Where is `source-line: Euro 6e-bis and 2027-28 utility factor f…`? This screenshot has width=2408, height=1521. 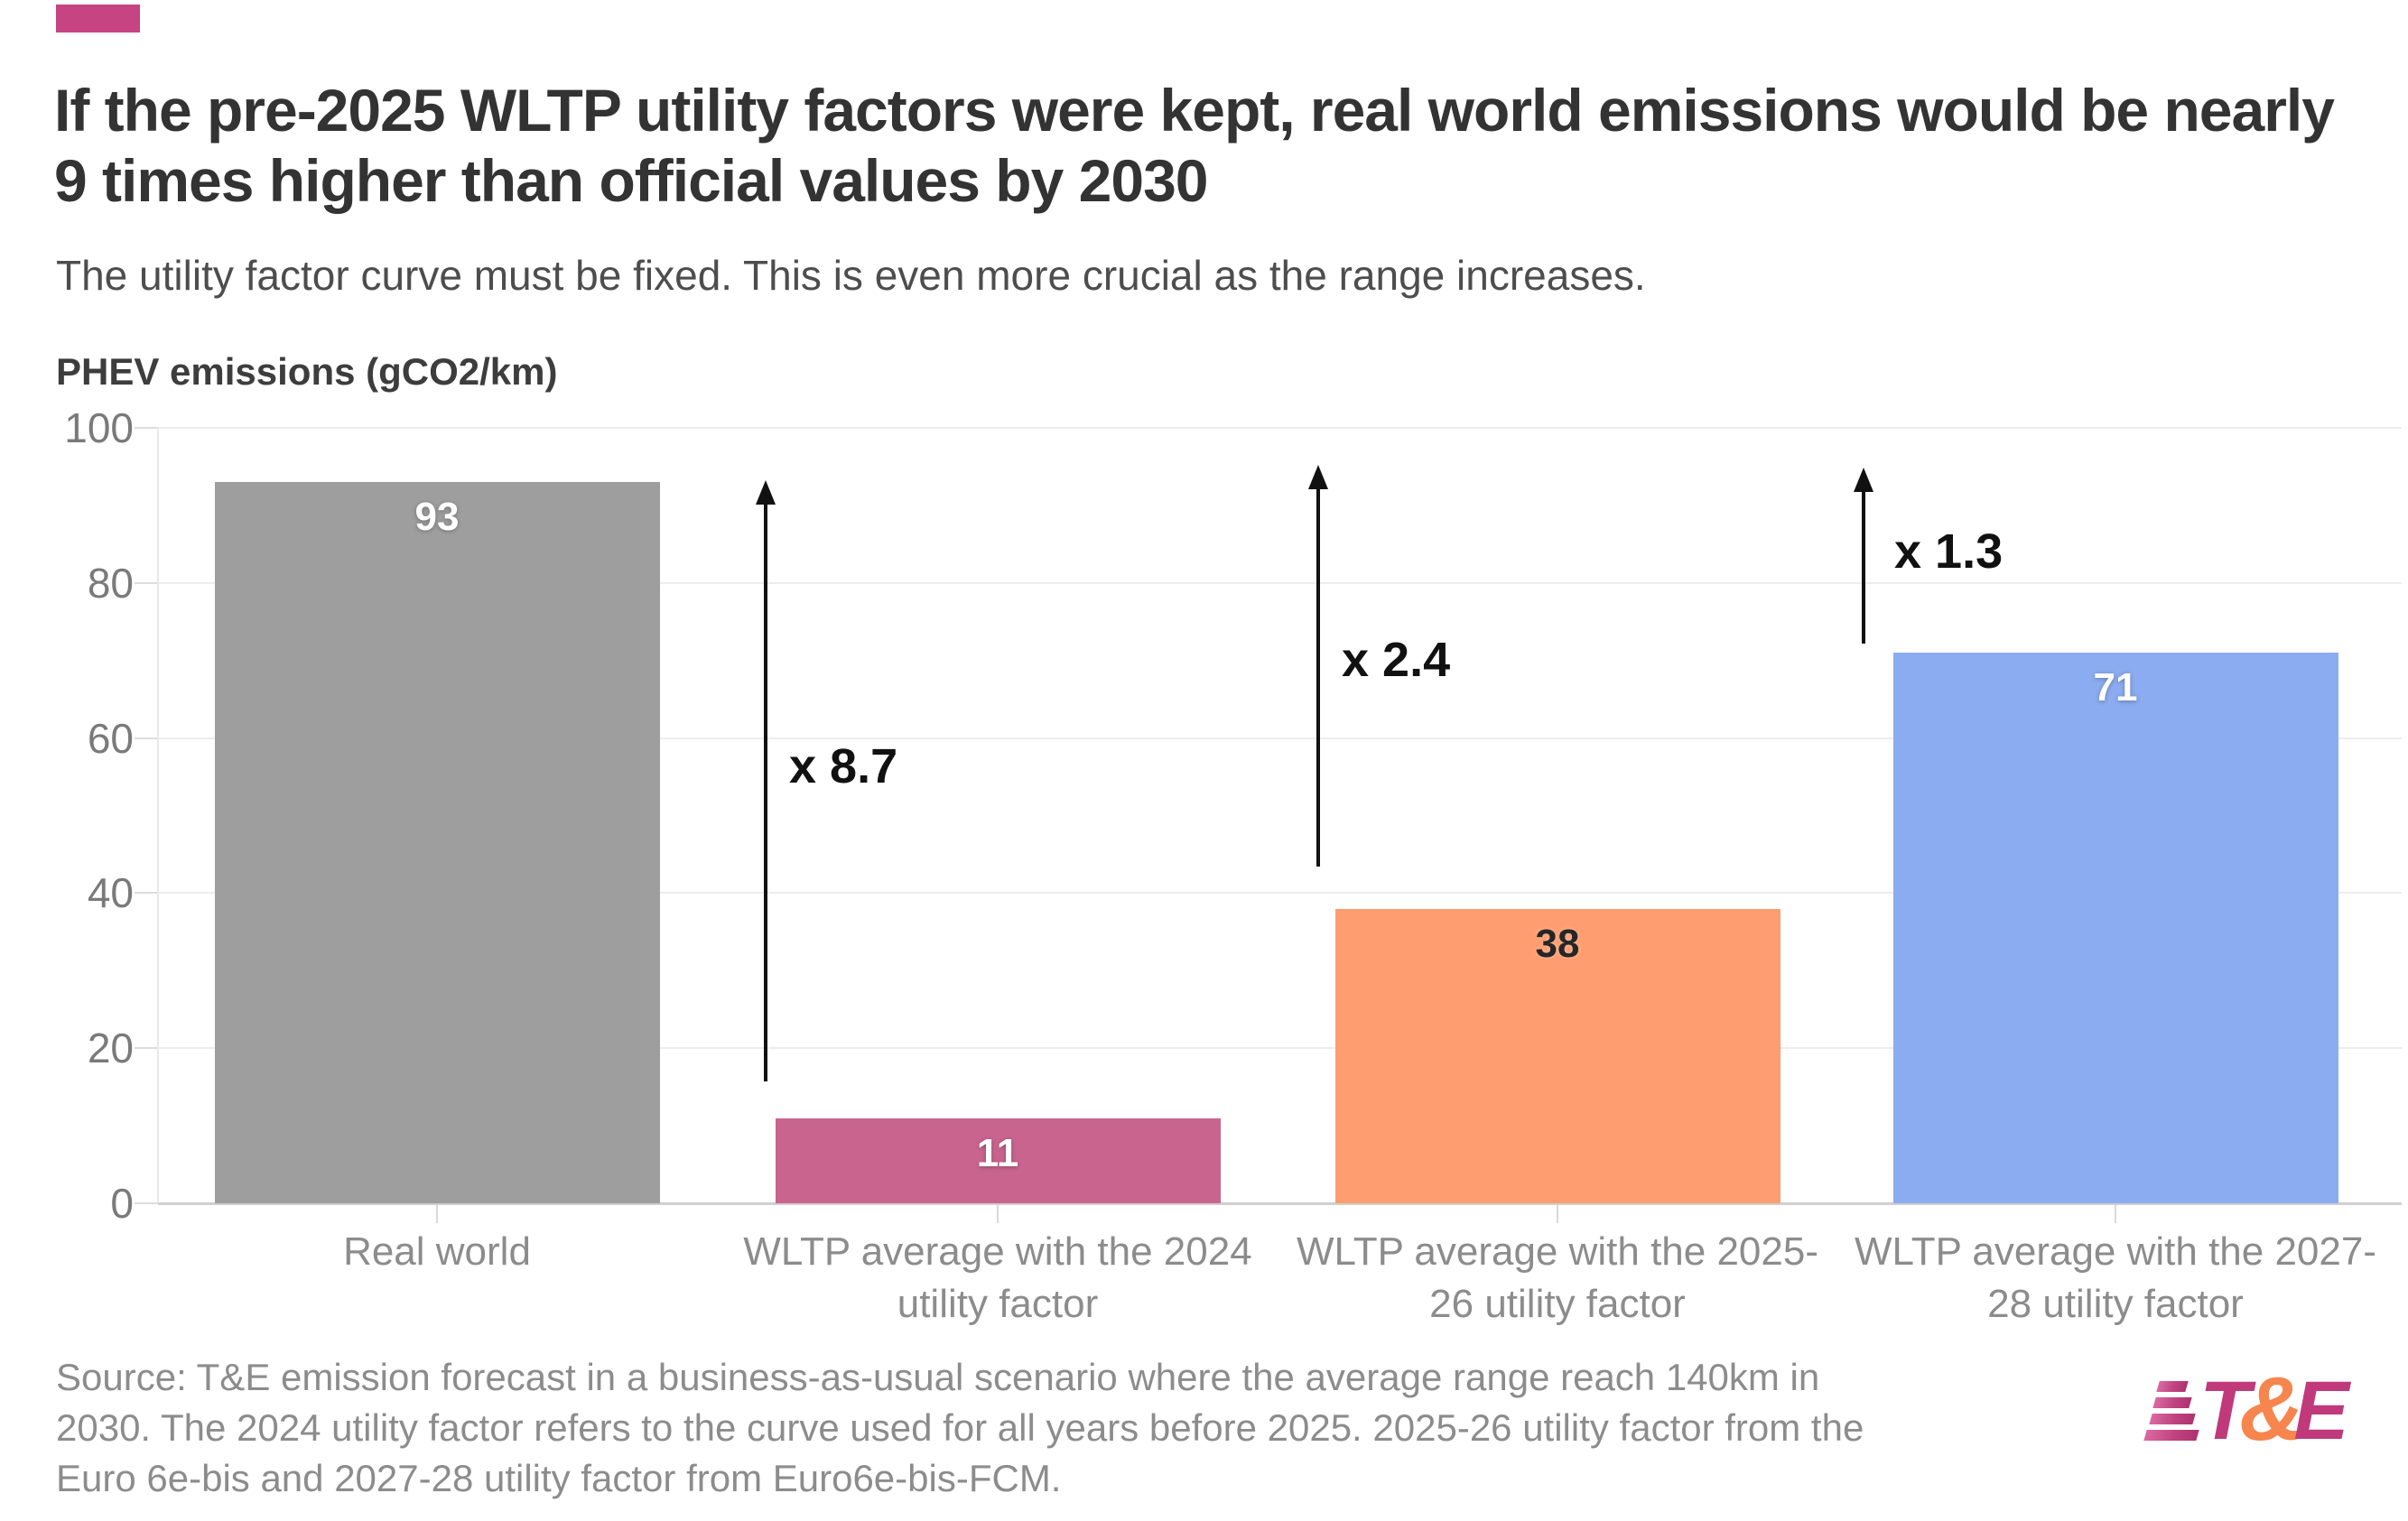
source-line: Euro 6e-bis and 2027-28 utility factor f… is located at coordinates (559, 1477).